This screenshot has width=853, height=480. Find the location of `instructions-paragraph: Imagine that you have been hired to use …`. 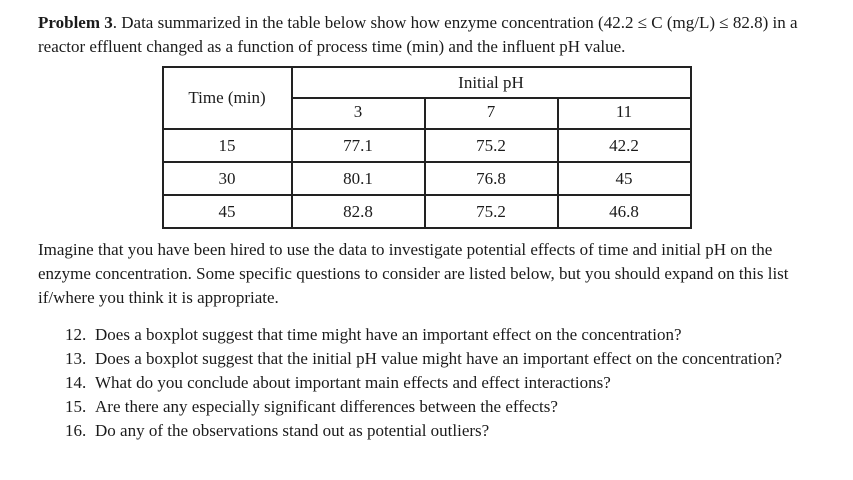

instructions-paragraph: Imagine that you have been hired to use … is located at coordinates (413, 273).